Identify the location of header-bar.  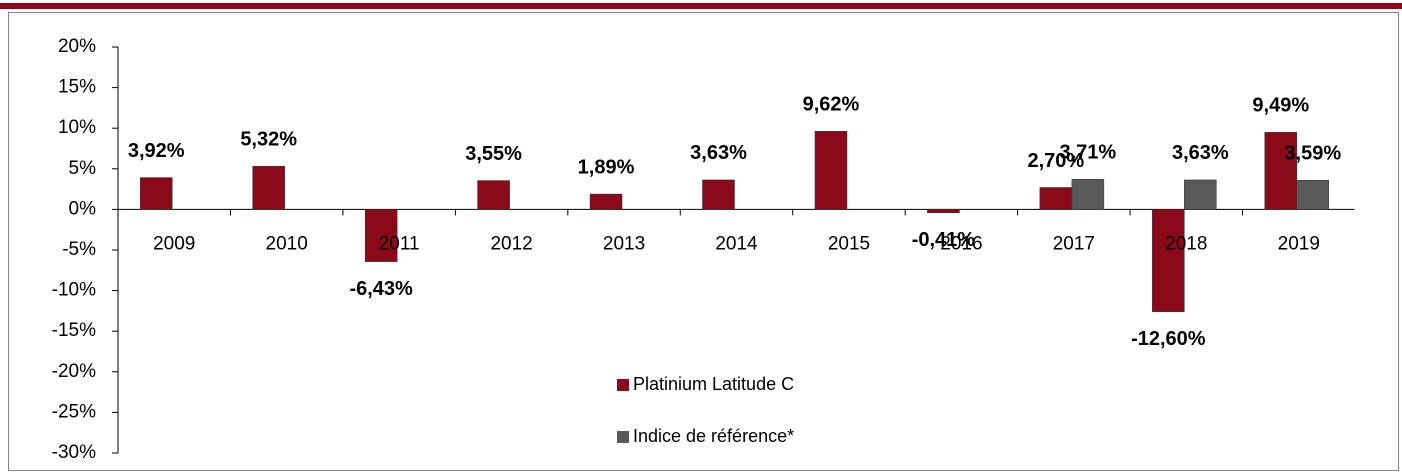
(701, 6).